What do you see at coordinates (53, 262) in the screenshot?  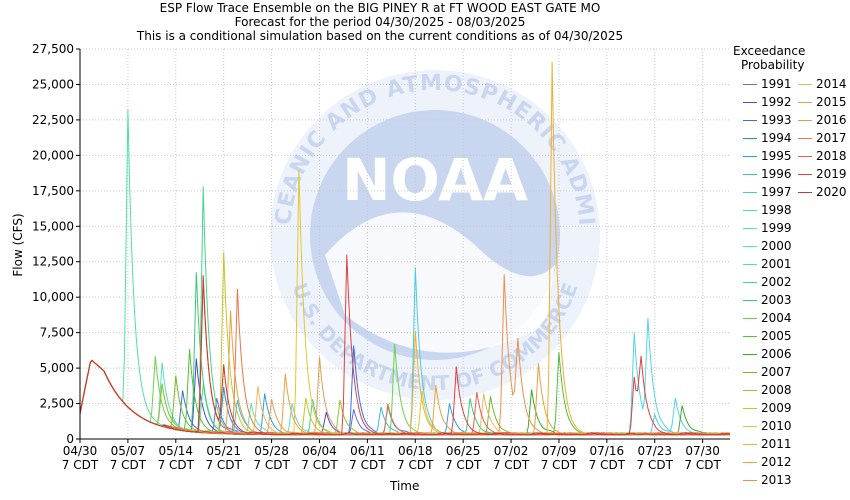 I see `y-tick-label: 12,500` at bounding box center [53, 262].